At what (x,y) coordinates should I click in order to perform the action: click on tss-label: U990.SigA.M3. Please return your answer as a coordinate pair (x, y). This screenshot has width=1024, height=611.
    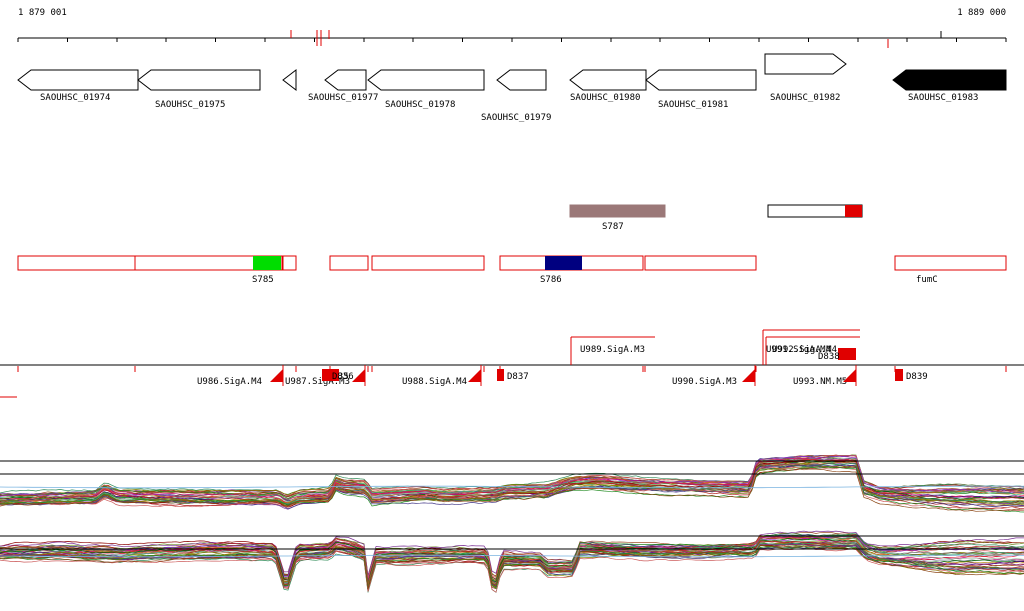
    Looking at the image, I should click on (704, 382).